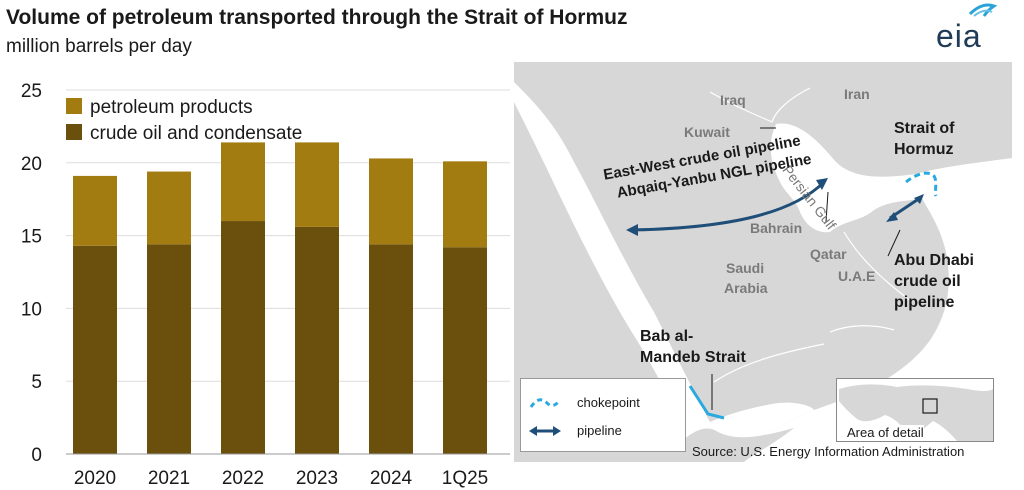 This screenshot has width=1024, height=490. I want to click on label-kuwait: Kuwait, so click(707, 132).